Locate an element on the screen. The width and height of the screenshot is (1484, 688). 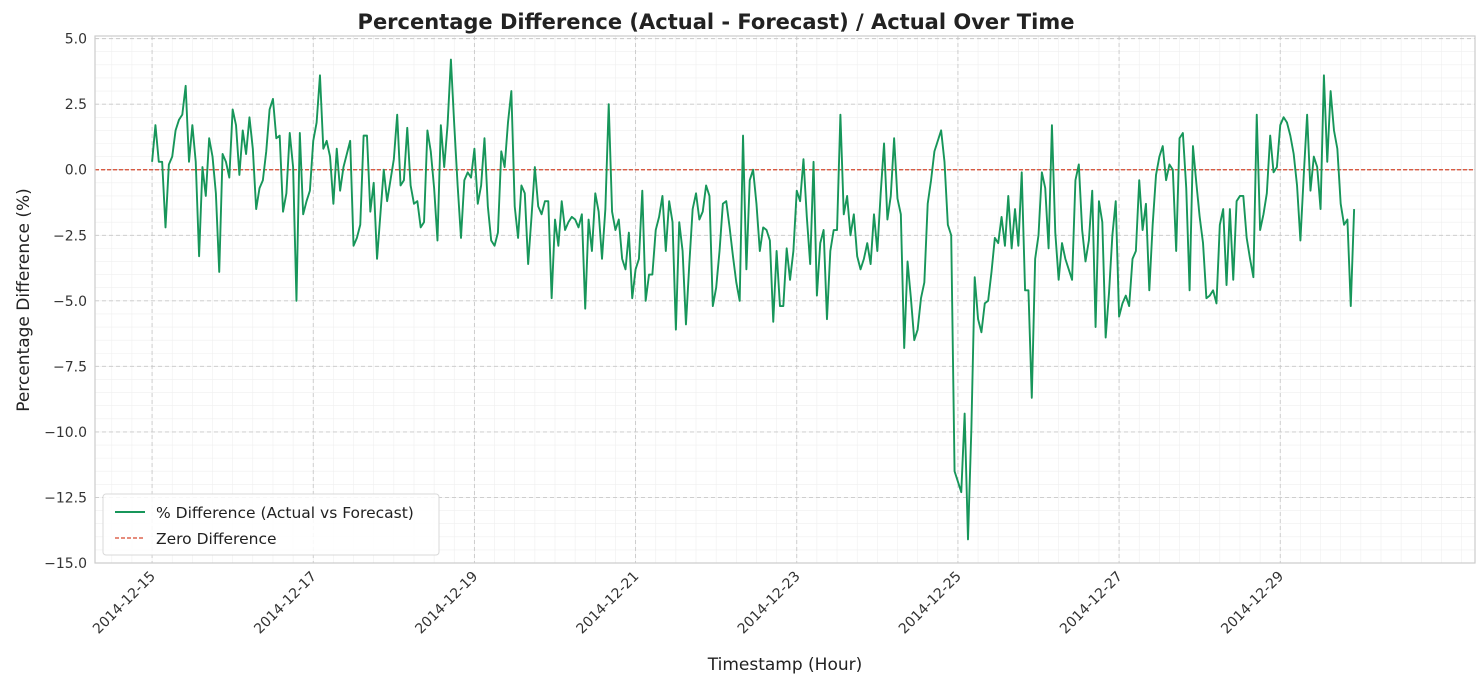
x-tick-label: 2014-12-21 is located at coordinates (608, 603).